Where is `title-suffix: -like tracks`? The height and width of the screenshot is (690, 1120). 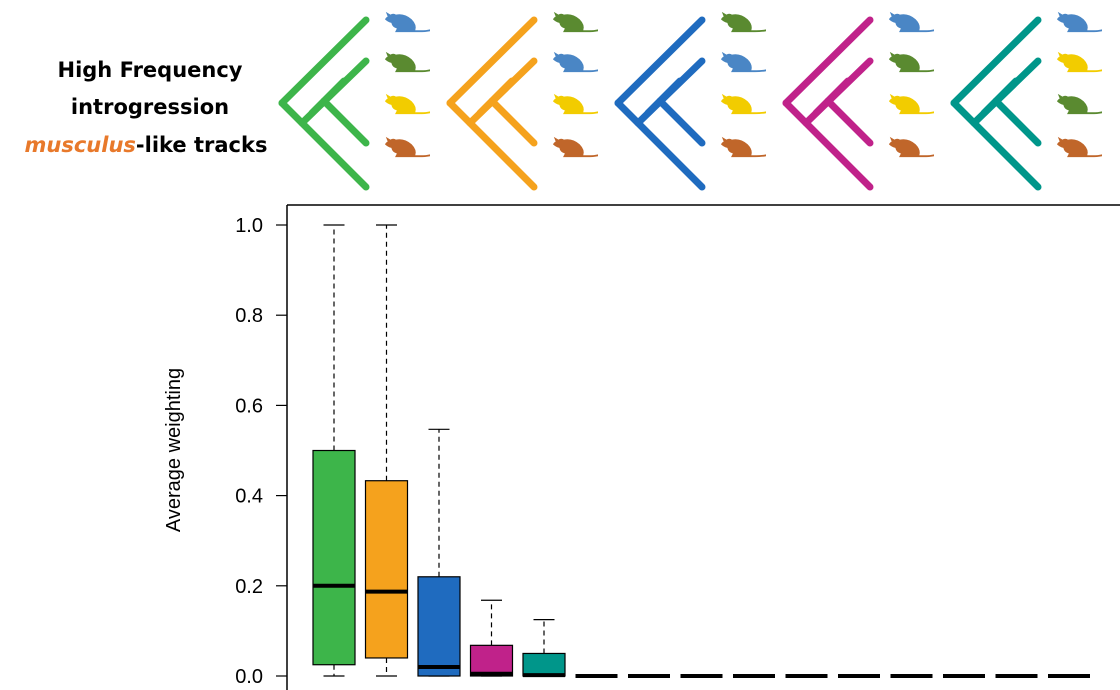
title-suffix: -like tracks is located at coordinates (202, 145).